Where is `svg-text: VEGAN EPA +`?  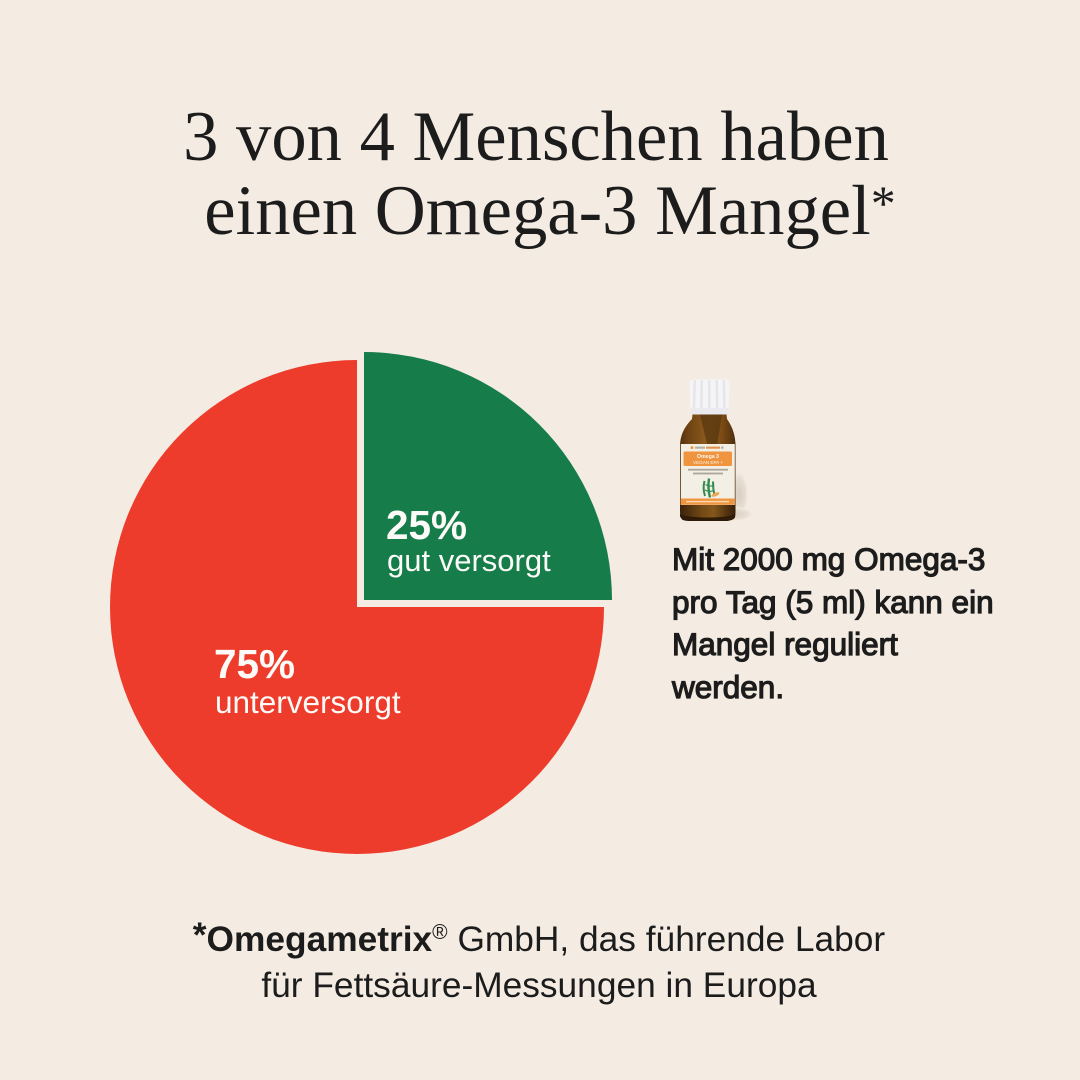 svg-text: VEGAN EPA + is located at coordinates (708, 462).